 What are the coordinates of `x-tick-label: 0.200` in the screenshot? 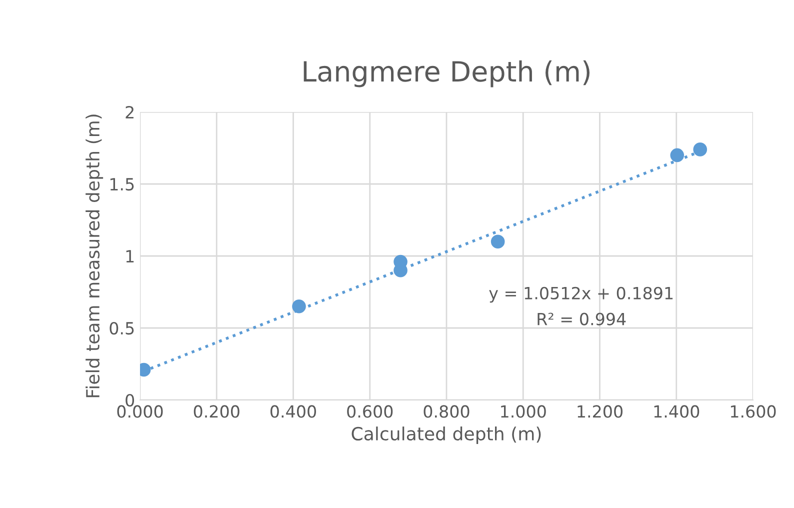 It's located at (217, 411).